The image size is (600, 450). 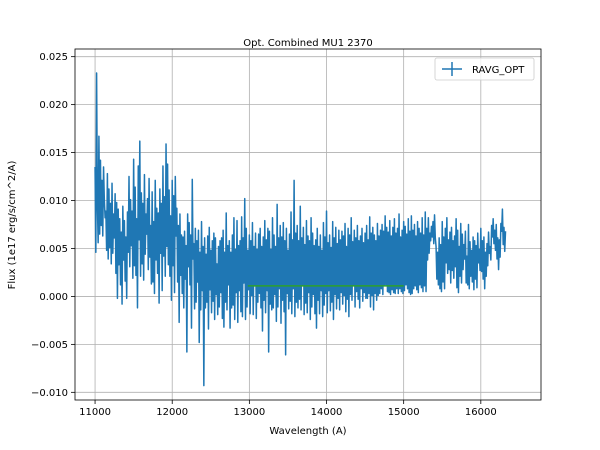 What do you see at coordinates (53, 105) in the screenshot?
I see `y-tick-label: 0.020` at bounding box center [53, 105].